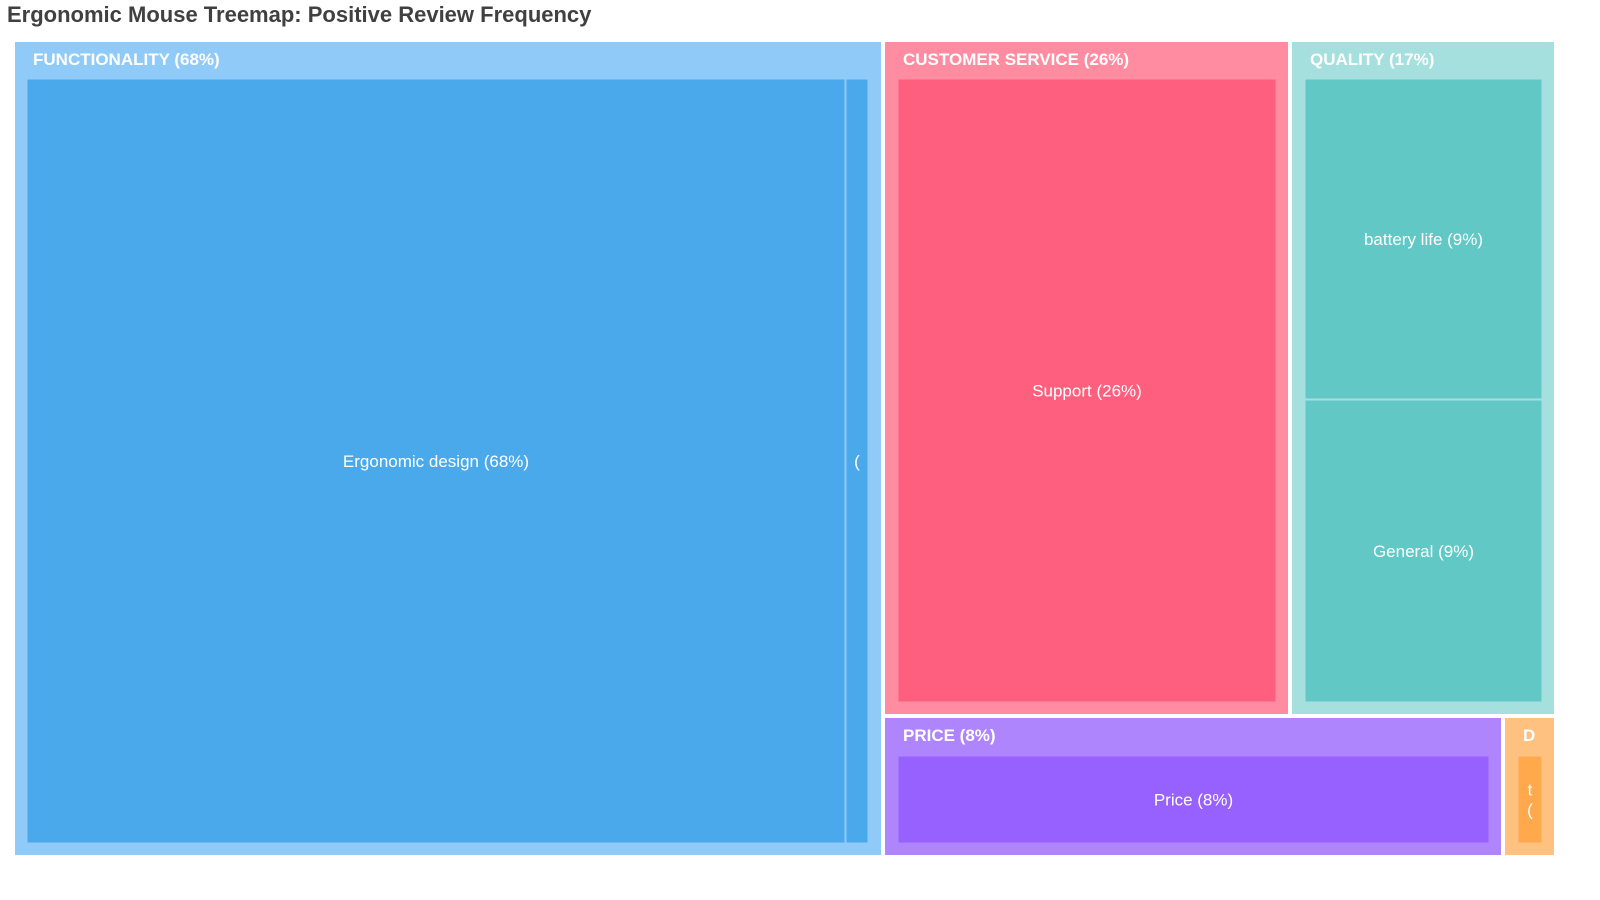 This screenshot has width=1600, height=900. I want to click on leaf-rect-price-price, so click(1193, 799).